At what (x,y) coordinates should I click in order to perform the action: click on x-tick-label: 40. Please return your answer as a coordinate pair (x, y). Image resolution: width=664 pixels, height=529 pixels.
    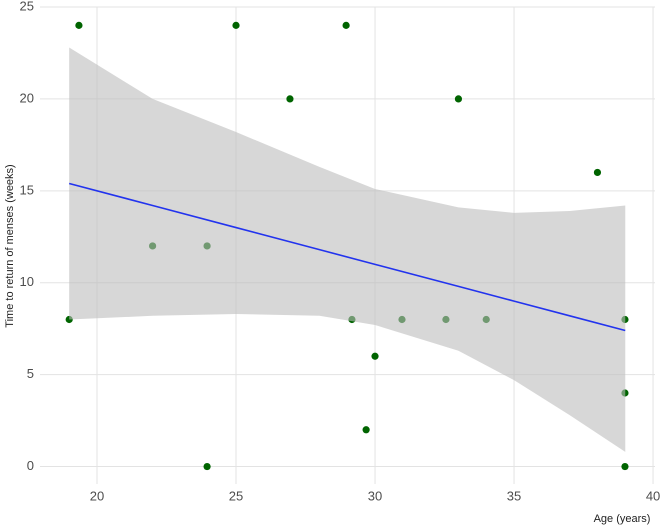
    Looking at the image, I should click on (653, 495).